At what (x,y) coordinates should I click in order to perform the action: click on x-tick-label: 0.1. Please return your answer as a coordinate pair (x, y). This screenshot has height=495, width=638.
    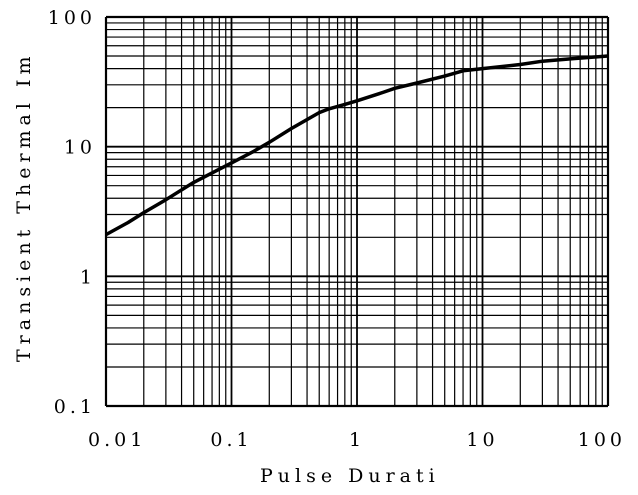
    Looking at the image, I should click on (231, 440).